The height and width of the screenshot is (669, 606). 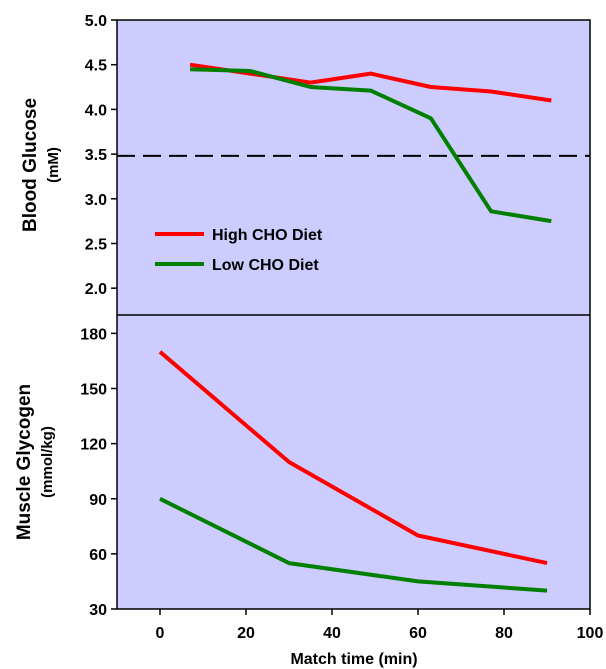 I want to click on bottom-y-tick-label: 30, so click(x=98, y=610).